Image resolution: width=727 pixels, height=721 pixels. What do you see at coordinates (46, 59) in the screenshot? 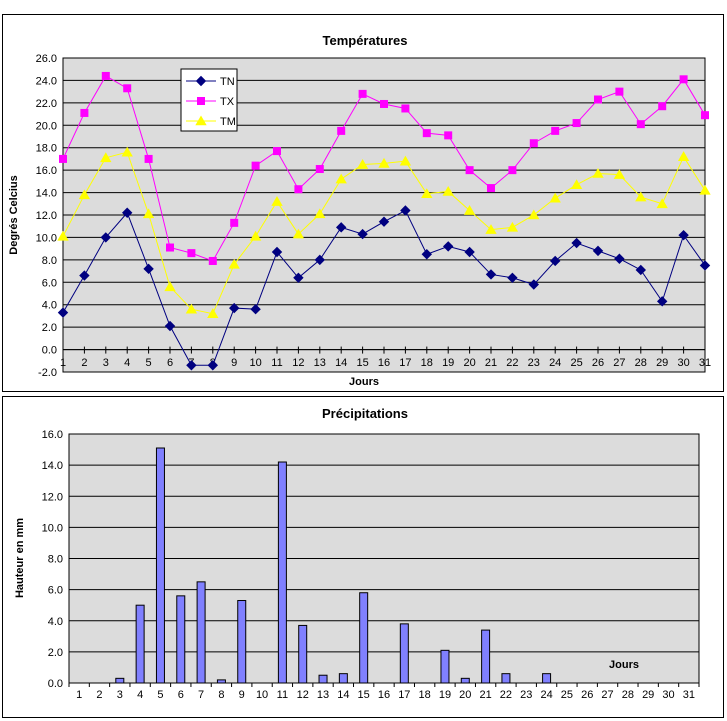
I see `y-tick-label: 26.0` at bounding box center [46, 59].